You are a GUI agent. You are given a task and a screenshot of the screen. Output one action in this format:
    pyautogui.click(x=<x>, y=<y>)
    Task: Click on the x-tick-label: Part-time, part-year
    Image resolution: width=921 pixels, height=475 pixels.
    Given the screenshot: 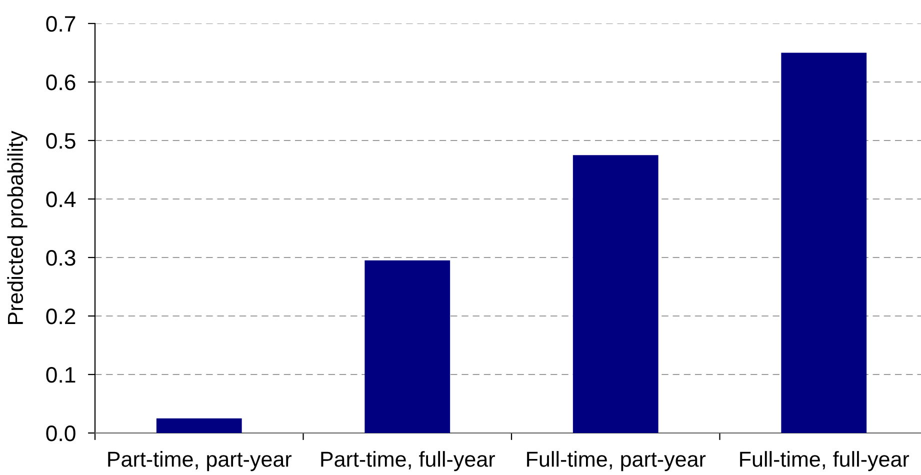 What is the action you would take?
    pyautogui.click(x=200, y=461)
    